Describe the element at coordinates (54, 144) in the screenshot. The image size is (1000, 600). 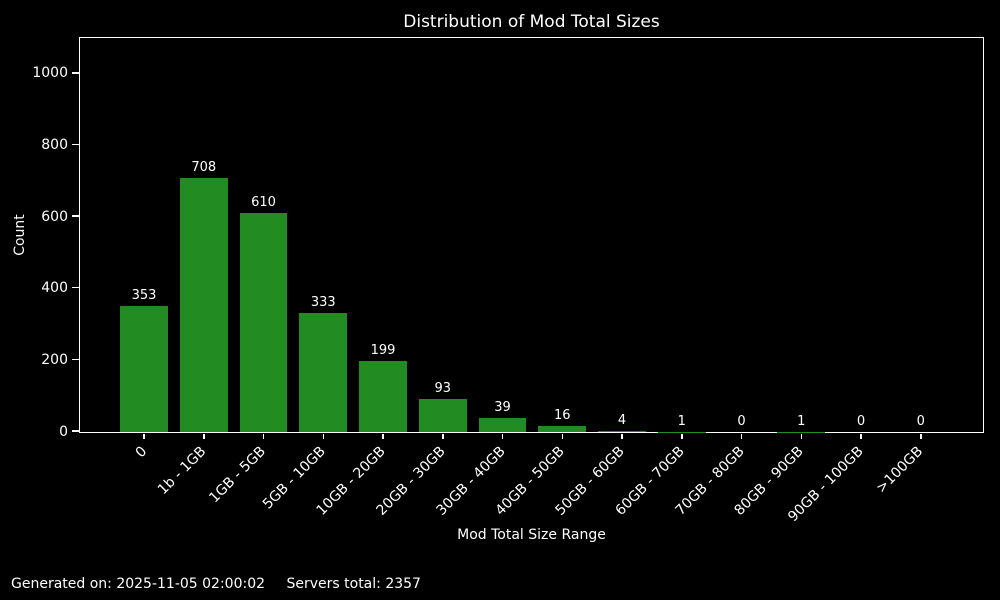
I see `y-tick-label: 800` at that location.